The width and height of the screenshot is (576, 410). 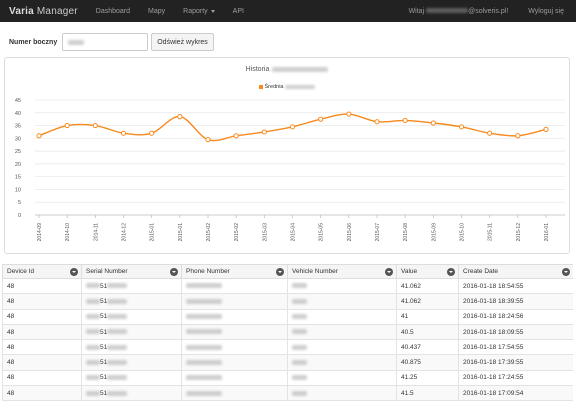 What do you see at coordinates (33, 42) in the screenshot?
I see `side-number-label: Numer boczny` at bounding box center [33, 42].